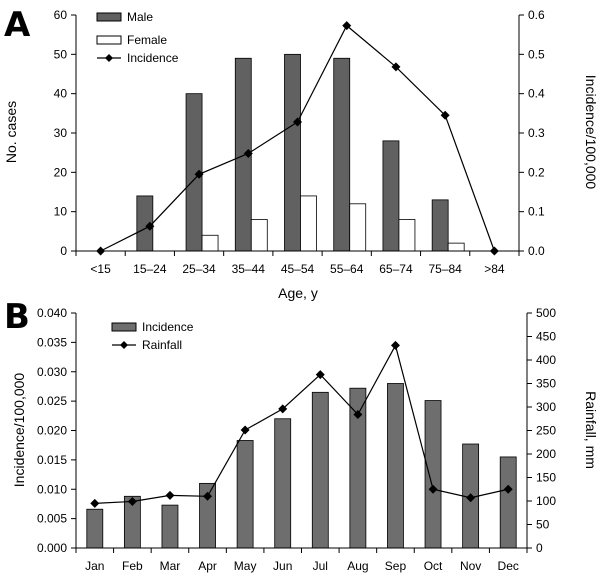 This screenshot has width=600, height=580. Describe the element at coordinates (536, 172) in the screenshot. I see `y2-tick-label: 0.2` at that location.